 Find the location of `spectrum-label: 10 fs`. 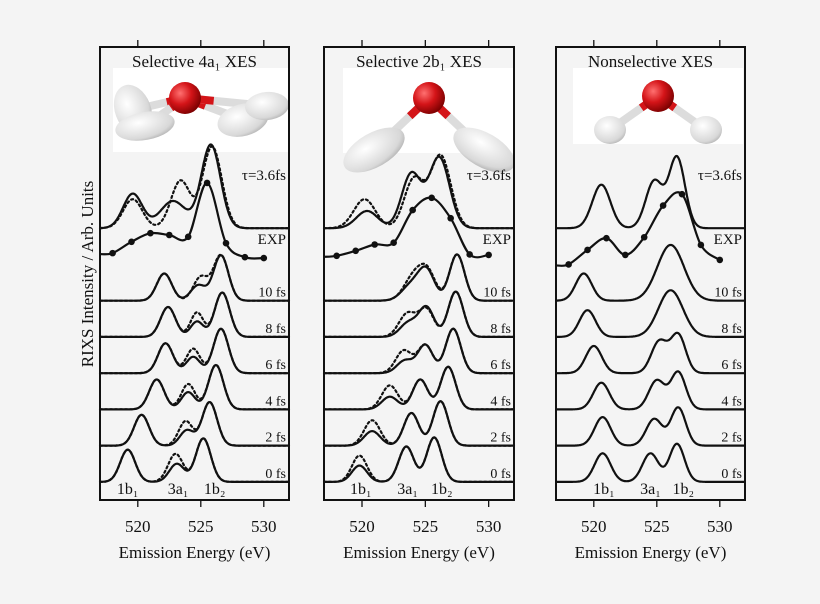

spectrum-label: 10 fs is located at coordinates (728, 293).